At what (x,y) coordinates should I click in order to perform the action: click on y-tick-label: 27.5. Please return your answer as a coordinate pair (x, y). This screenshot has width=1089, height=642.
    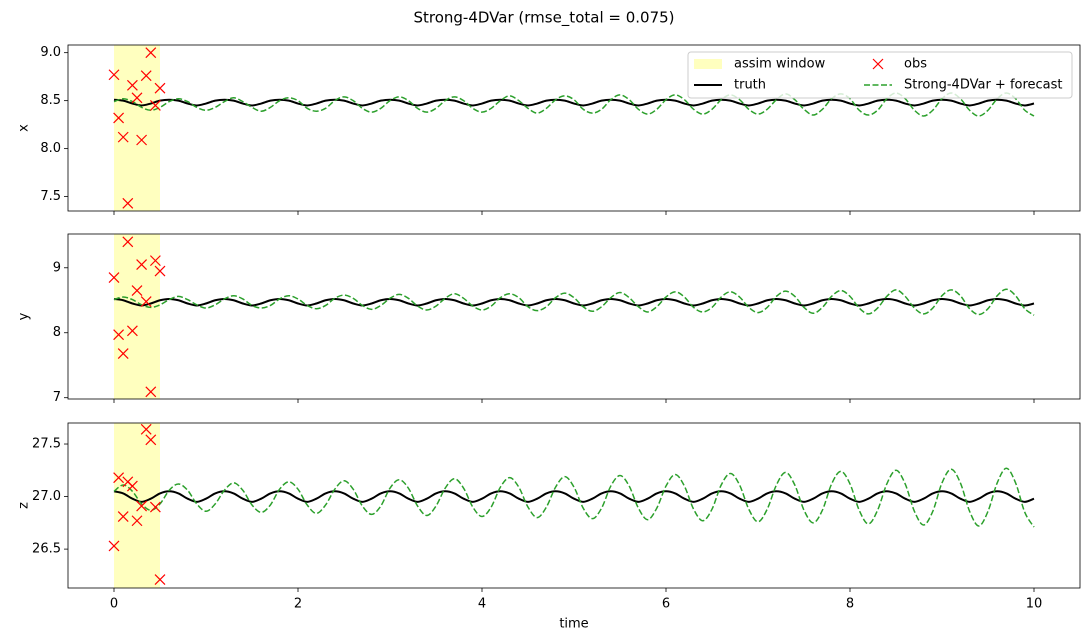
    Looking at the image, I should click on (46, 444).